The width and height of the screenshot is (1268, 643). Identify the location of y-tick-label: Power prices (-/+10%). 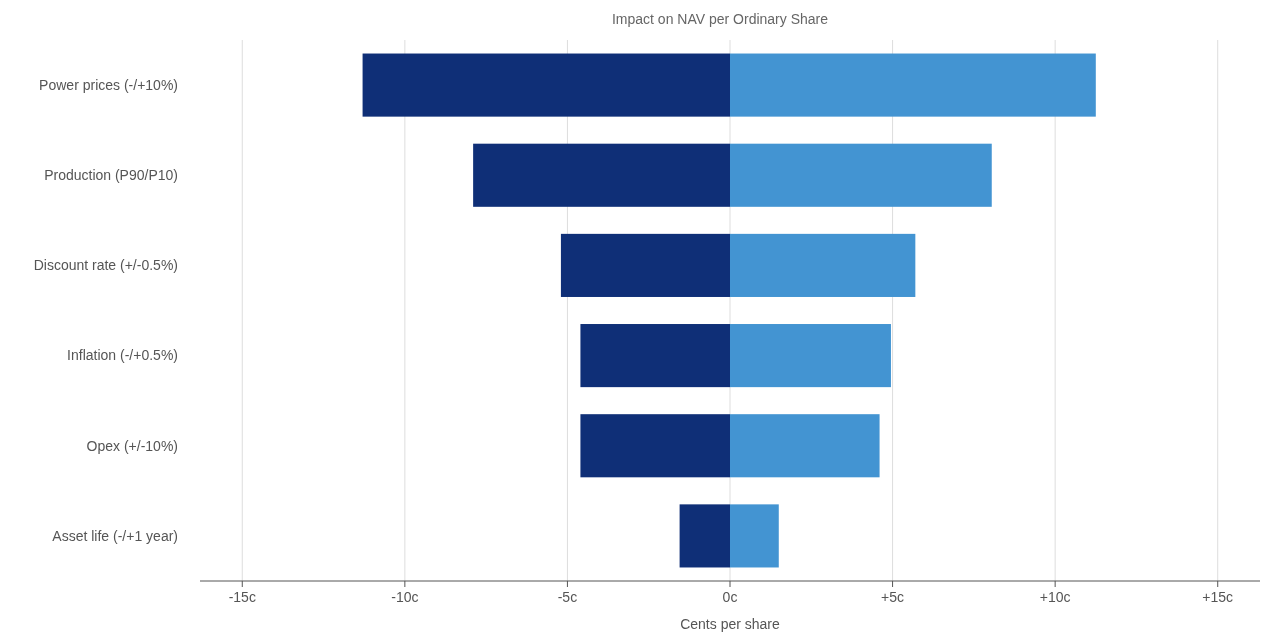
(108, 84).